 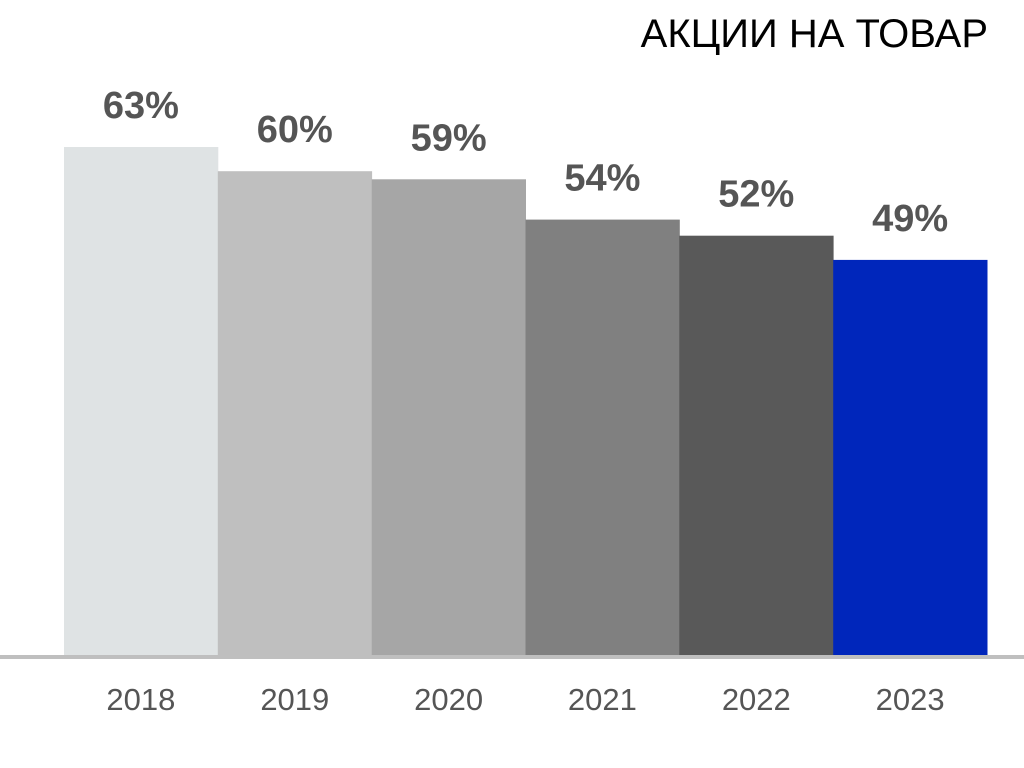 What do you see at coordinates (756, 445) in the screenshot?
I see `bar-2022` at bounding box center [756, 445].